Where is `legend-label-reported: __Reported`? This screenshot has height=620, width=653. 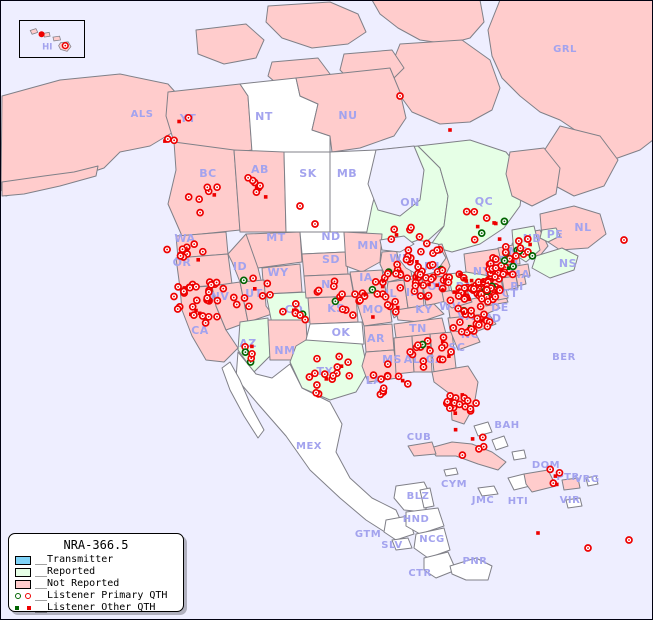 legend-label-reported: __Reported is located at coordinates (65, 571).